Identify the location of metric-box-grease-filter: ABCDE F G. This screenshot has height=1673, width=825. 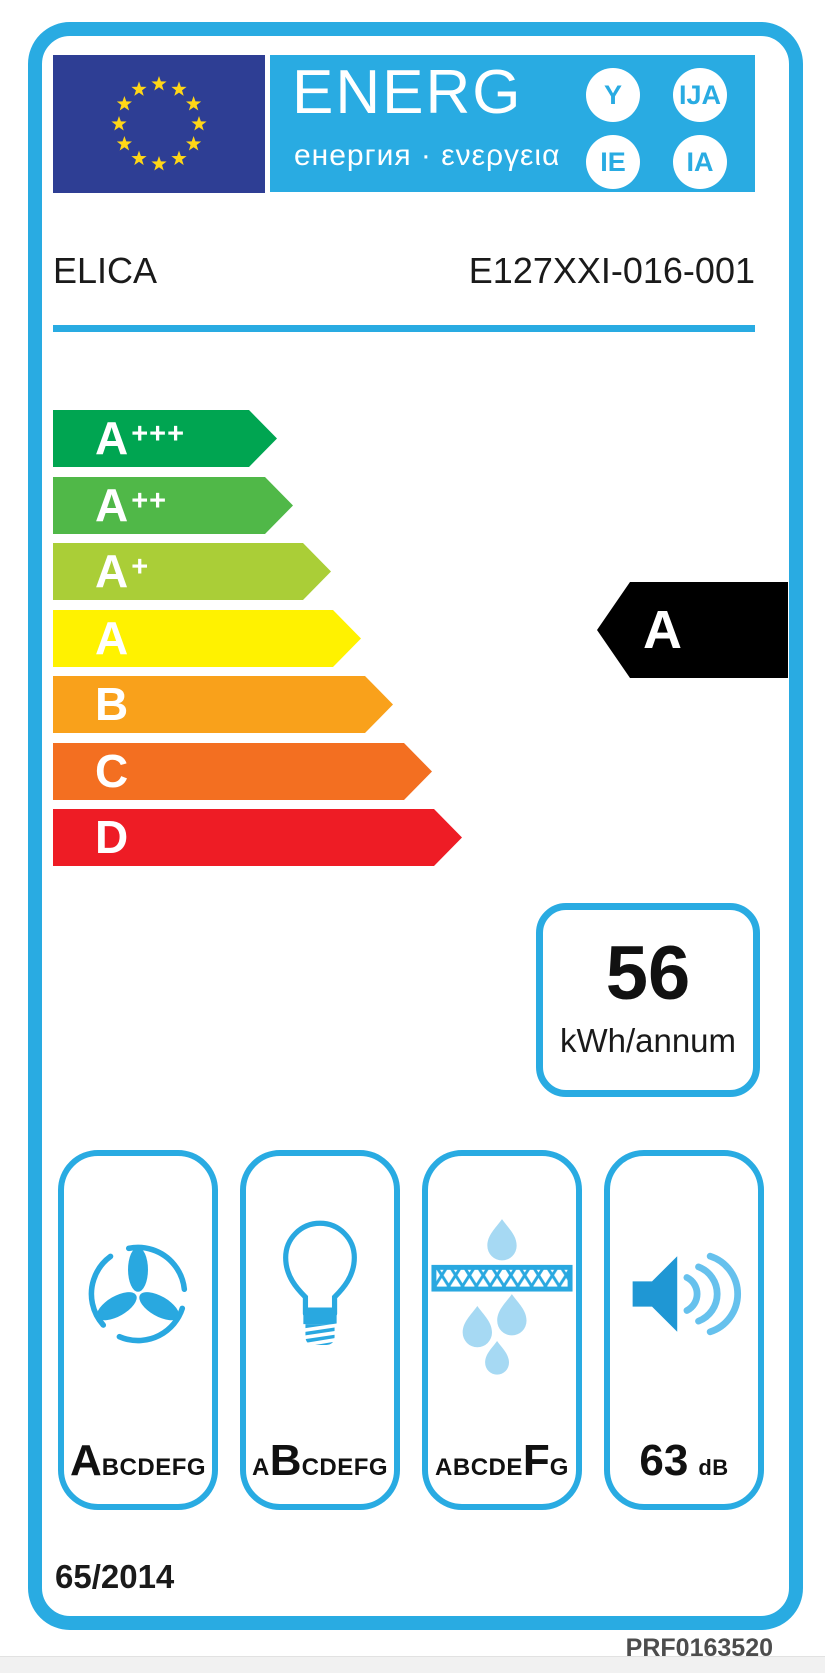
(502, 1330).